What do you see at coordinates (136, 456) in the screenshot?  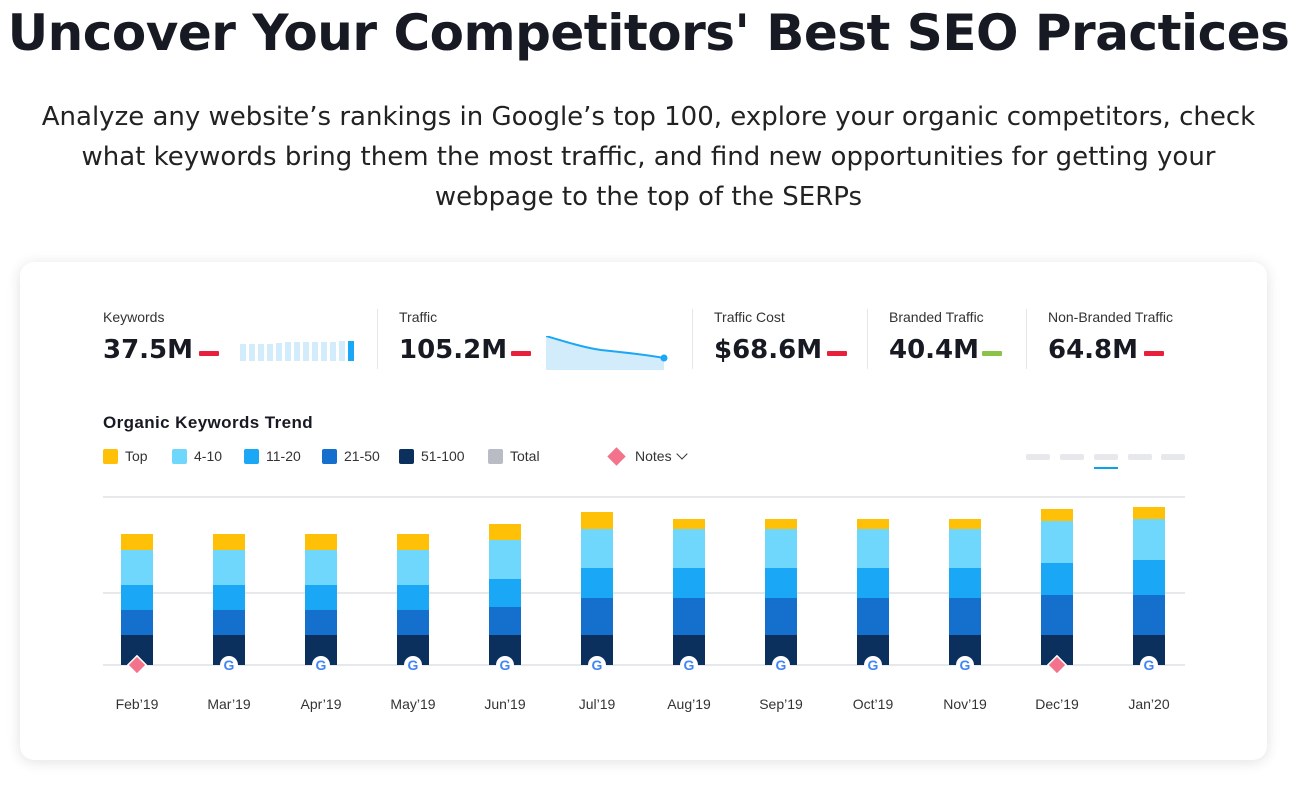 I see `legend-label: Top` at bounding box center [136, 456].